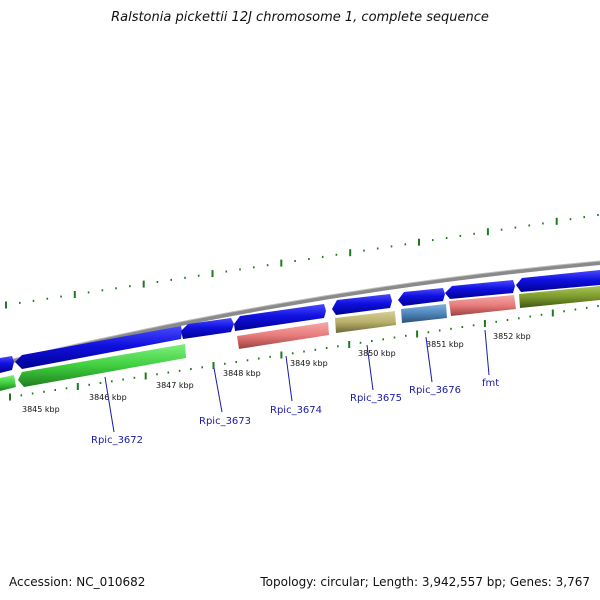  I want to click on accession-label: Accession: NC_010682, so click(77, 582).